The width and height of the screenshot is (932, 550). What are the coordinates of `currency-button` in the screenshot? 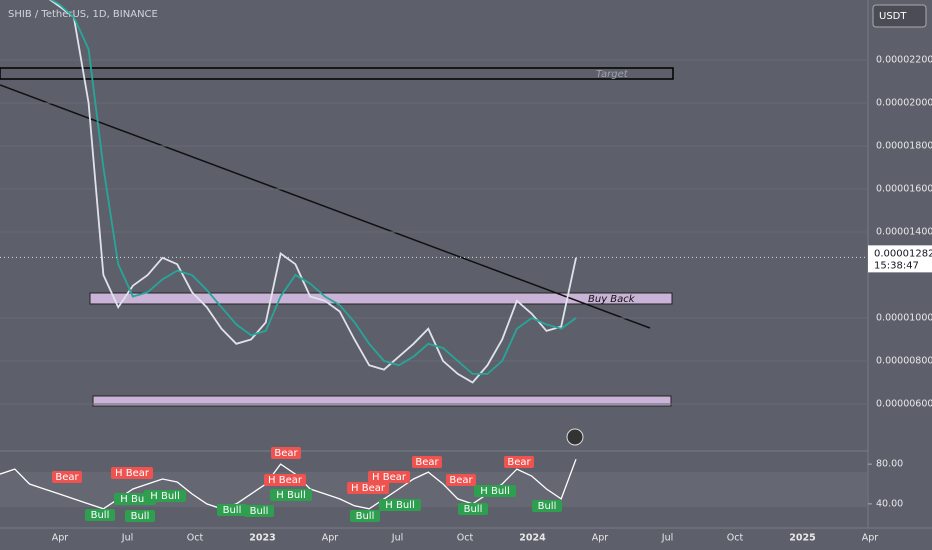 It's located at (899, 16).